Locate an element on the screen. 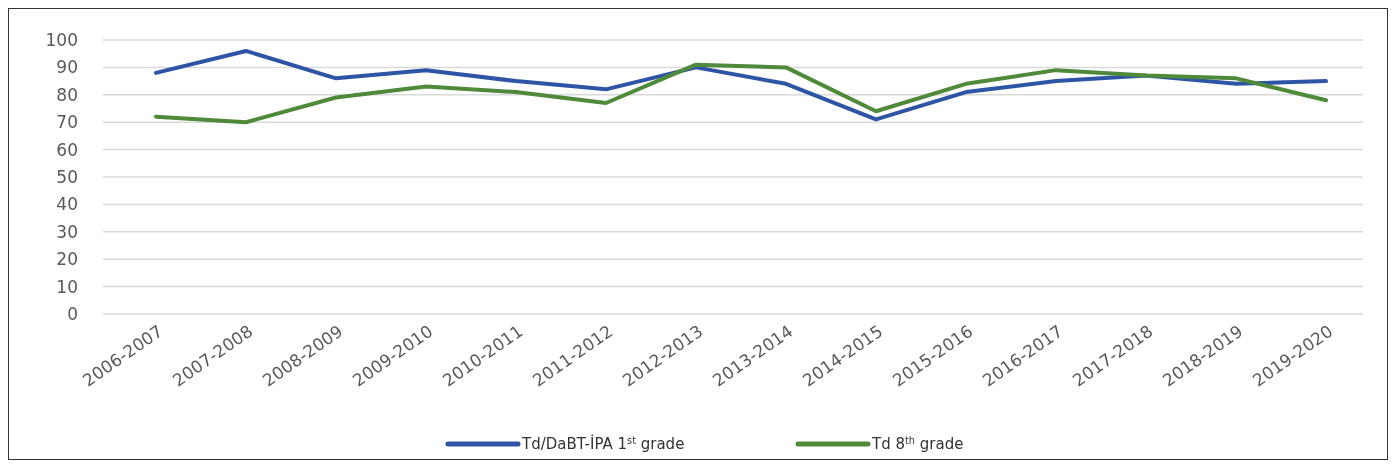  y-tick-label: 10 is located at coordinates (67, 286).